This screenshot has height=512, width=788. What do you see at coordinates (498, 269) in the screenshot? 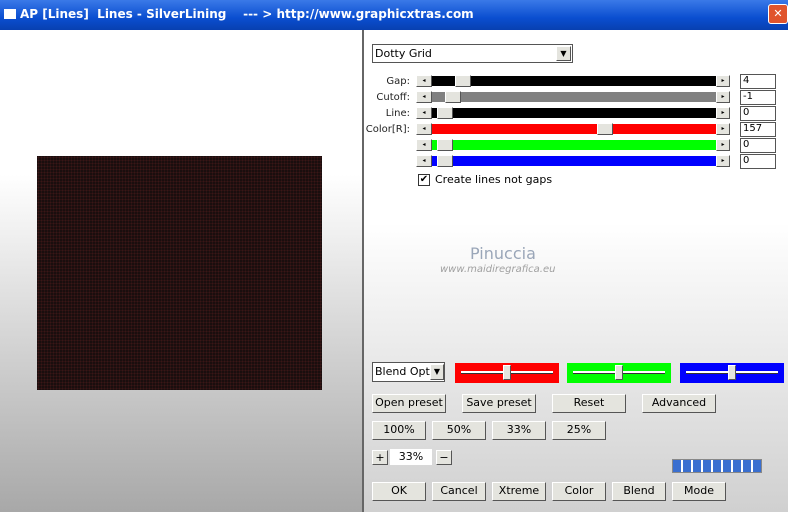
I see `watermark-url: www.maidiregrafica.eu` at bounding box center [498, 269].